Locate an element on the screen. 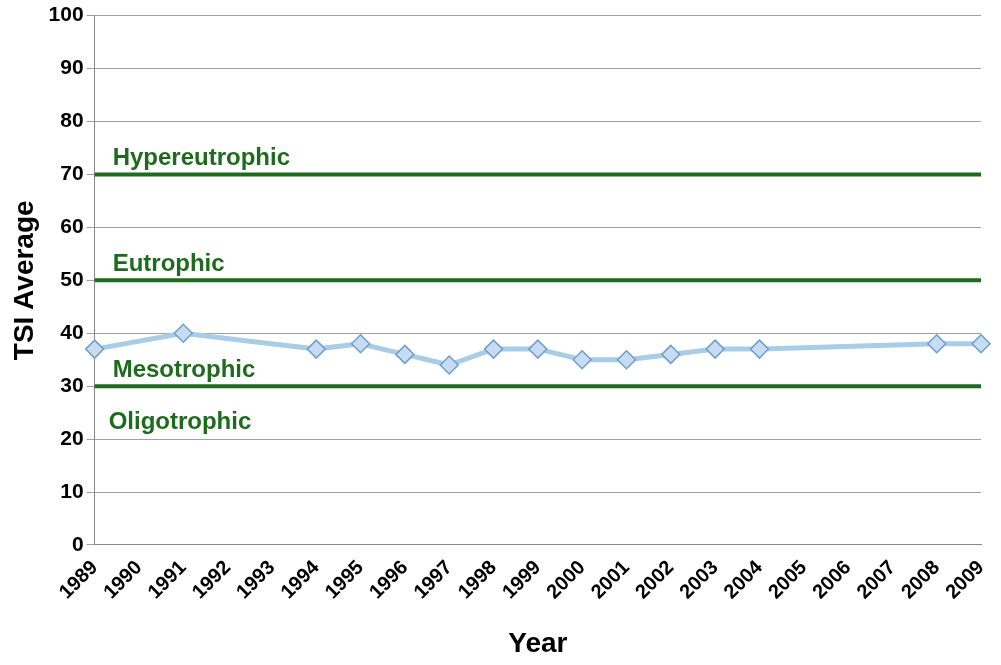 This screenshot has height=665, width=1001. x-axis-title: Year is located at coordinates (538, 642).